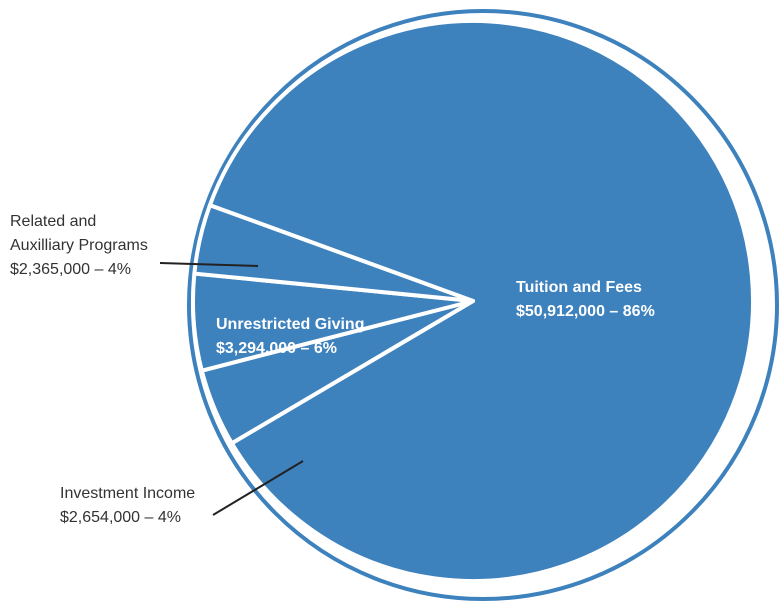  Describe the element at coordinates (53, 221) in the screenshot. I see `slice-label-related-line1: Related and` at that location.